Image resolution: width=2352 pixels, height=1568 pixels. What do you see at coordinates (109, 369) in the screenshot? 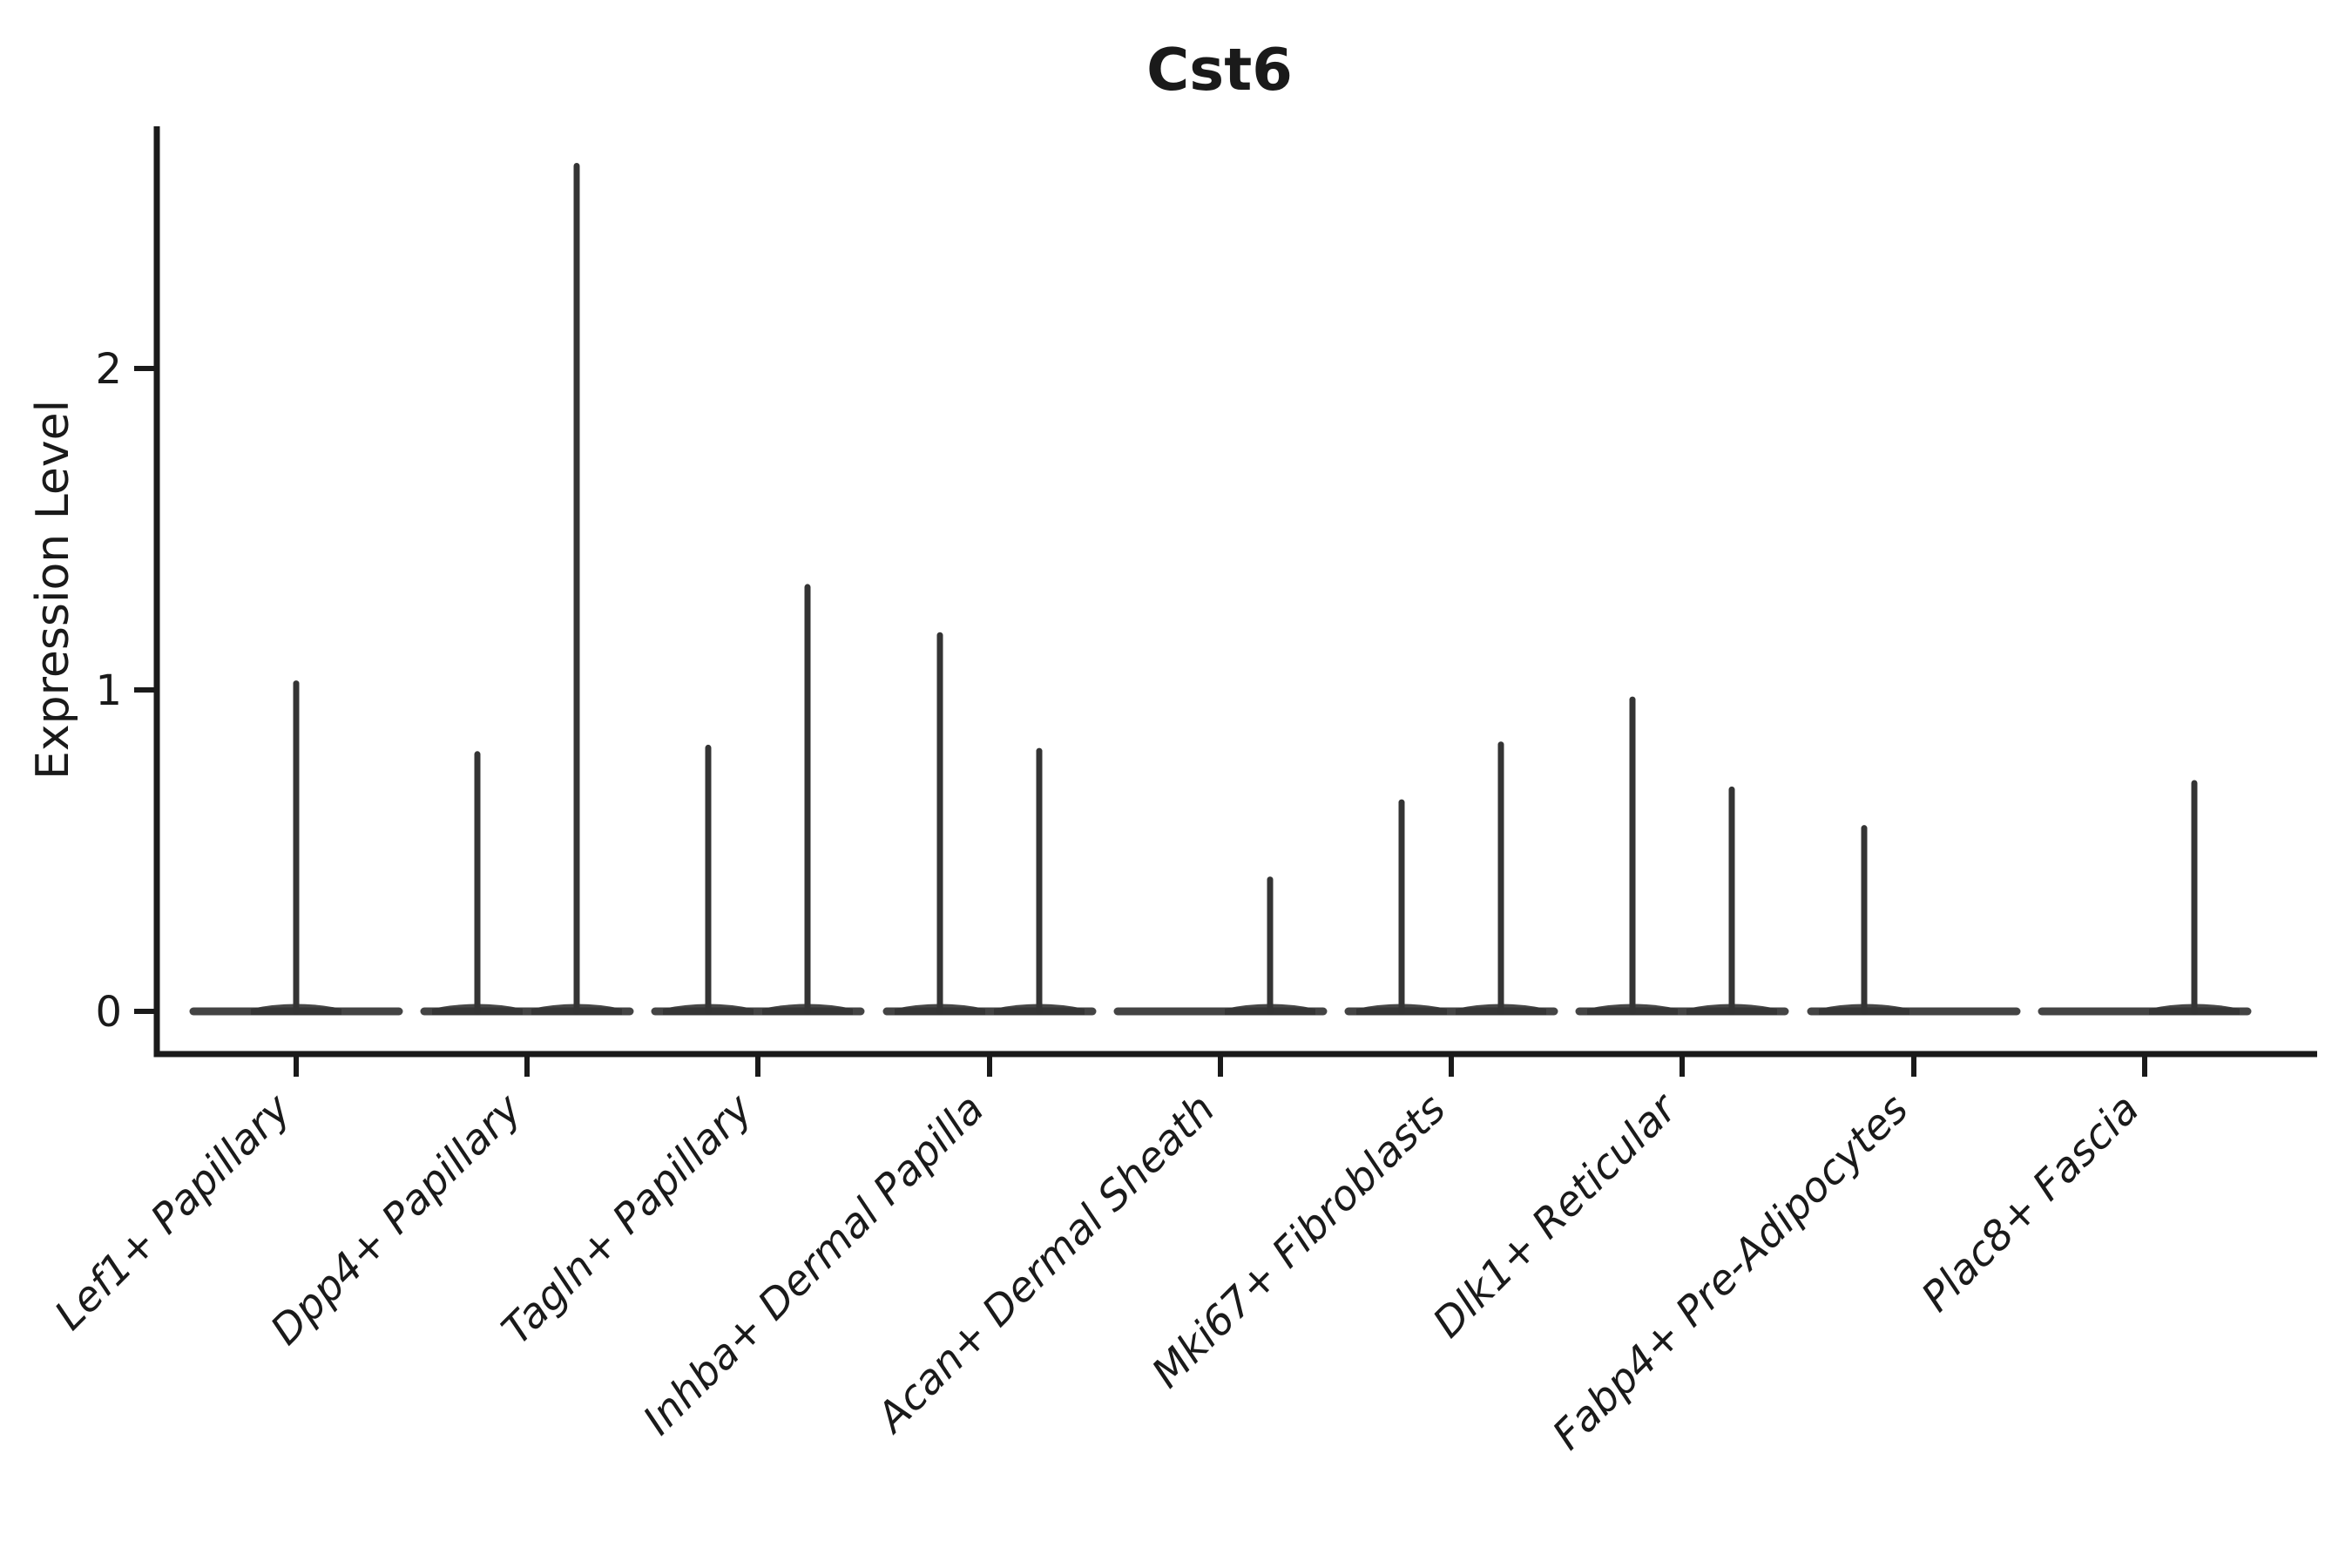
I see `y-tick-label: 2` at bounding box center [109, 369].